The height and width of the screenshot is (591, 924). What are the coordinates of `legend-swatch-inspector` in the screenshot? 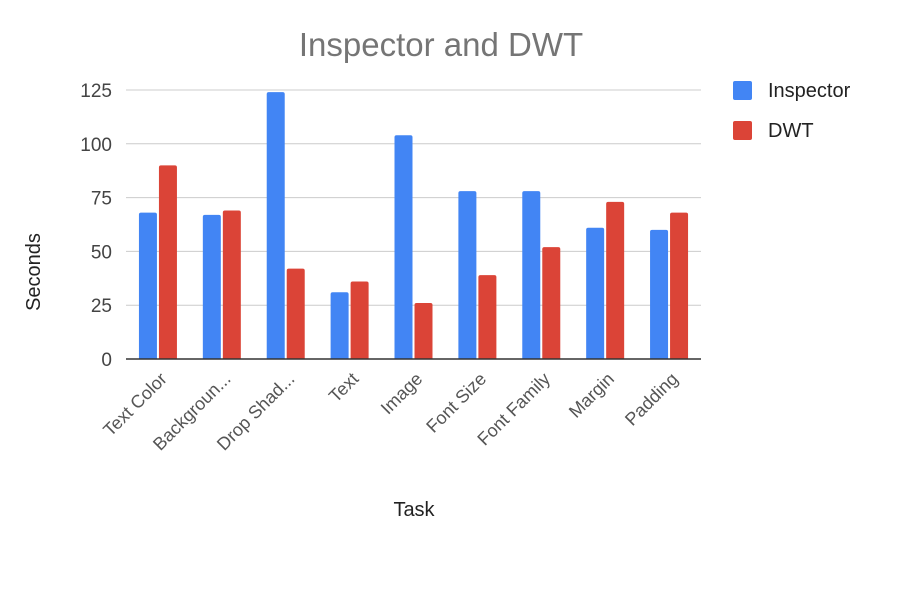 It's located at (742, 90).